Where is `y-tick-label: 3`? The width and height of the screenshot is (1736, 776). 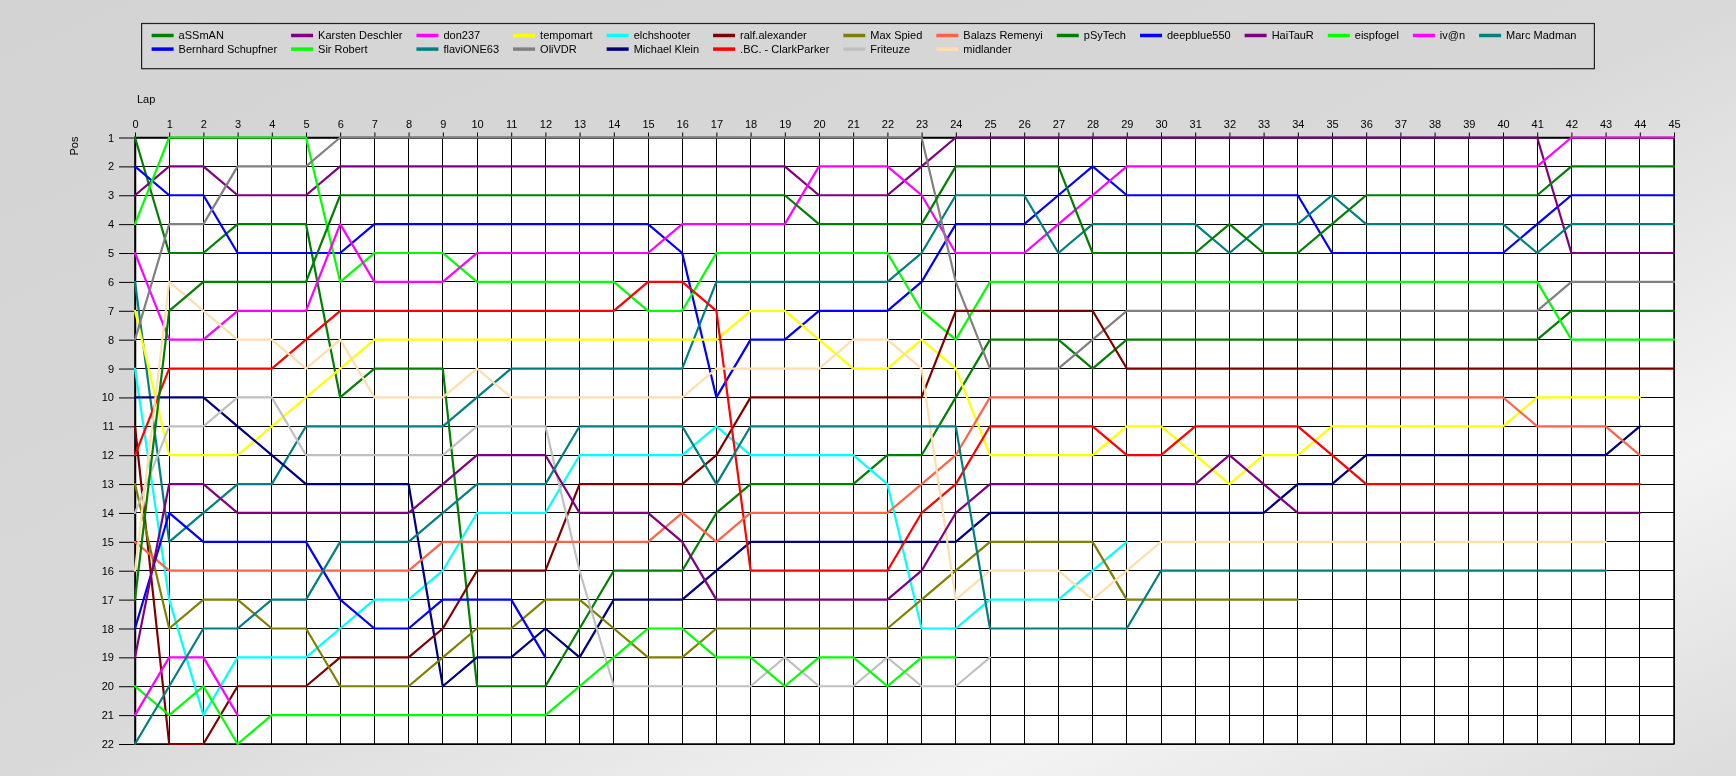
y-tick-label: 3 is located at coordinates (110, 195).